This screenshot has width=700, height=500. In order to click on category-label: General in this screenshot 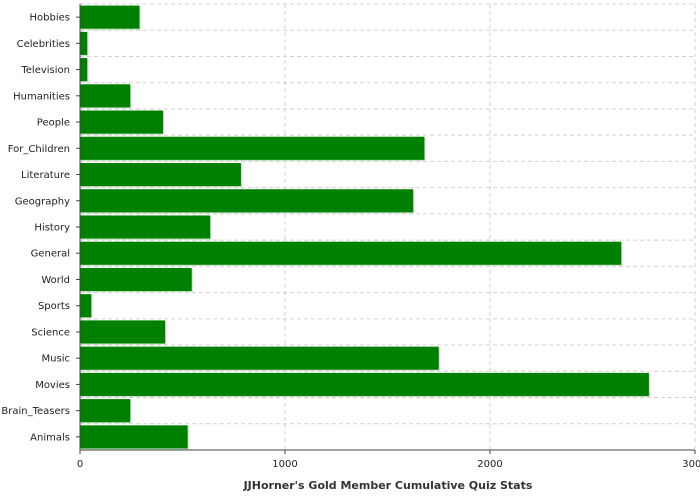, I will do `click(50, 254)`.